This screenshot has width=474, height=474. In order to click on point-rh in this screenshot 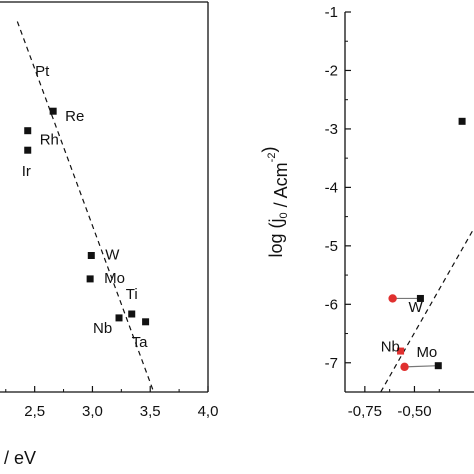, I will do `click(28, 131)`.